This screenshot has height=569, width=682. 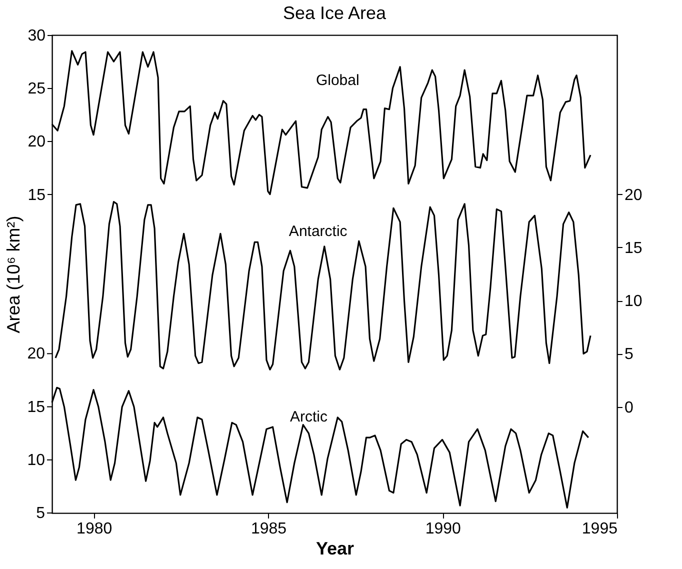 What do you see at coordinates (338, 80) in the screenshot?
I see `series-label: Global` at bounding box center [338, 80].